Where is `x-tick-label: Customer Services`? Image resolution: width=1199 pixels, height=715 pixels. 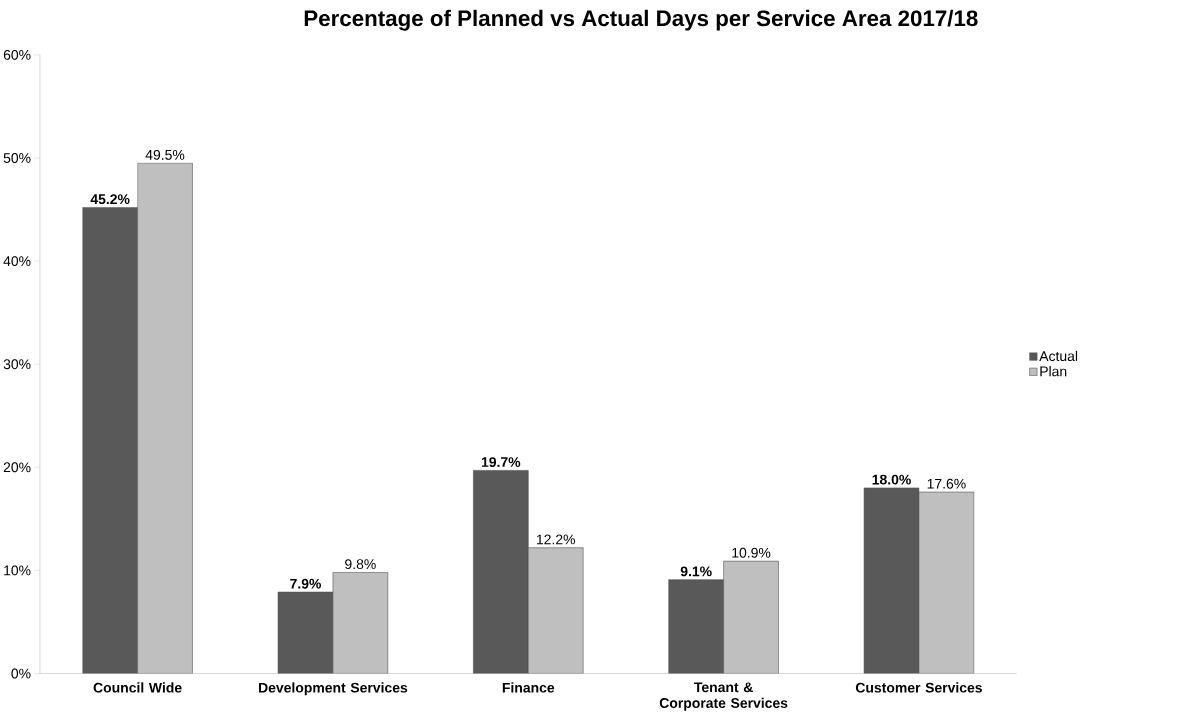 x-tick-label: Customer Services is located at coordinates (918, 687).